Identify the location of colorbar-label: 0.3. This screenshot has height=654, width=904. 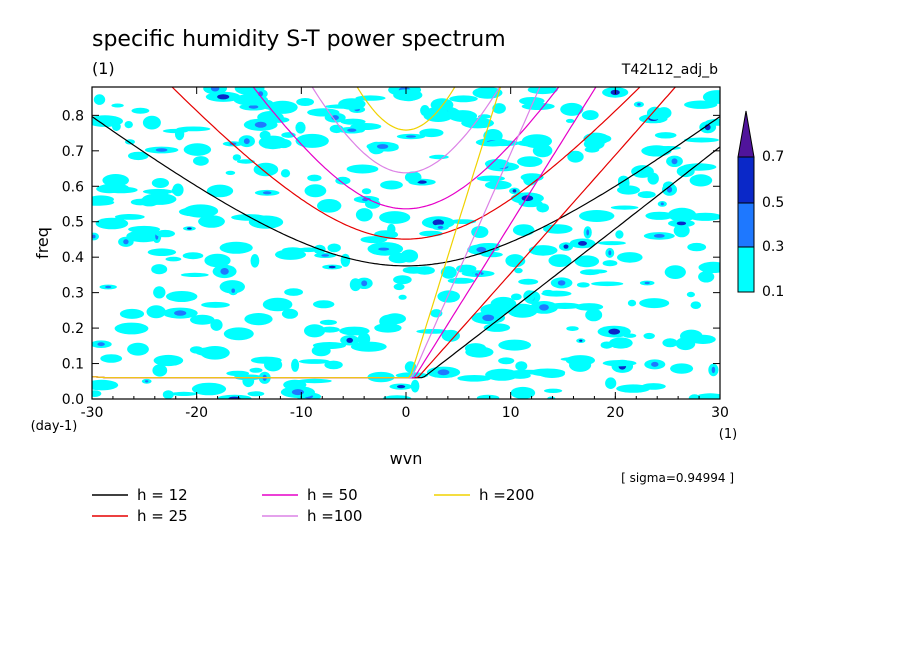
(773, 247).